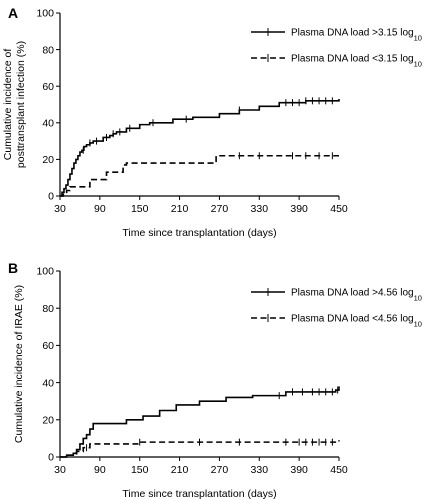  I want to click on legend-label: Plasma DNA load <3.15 log10, so click(356, 61).